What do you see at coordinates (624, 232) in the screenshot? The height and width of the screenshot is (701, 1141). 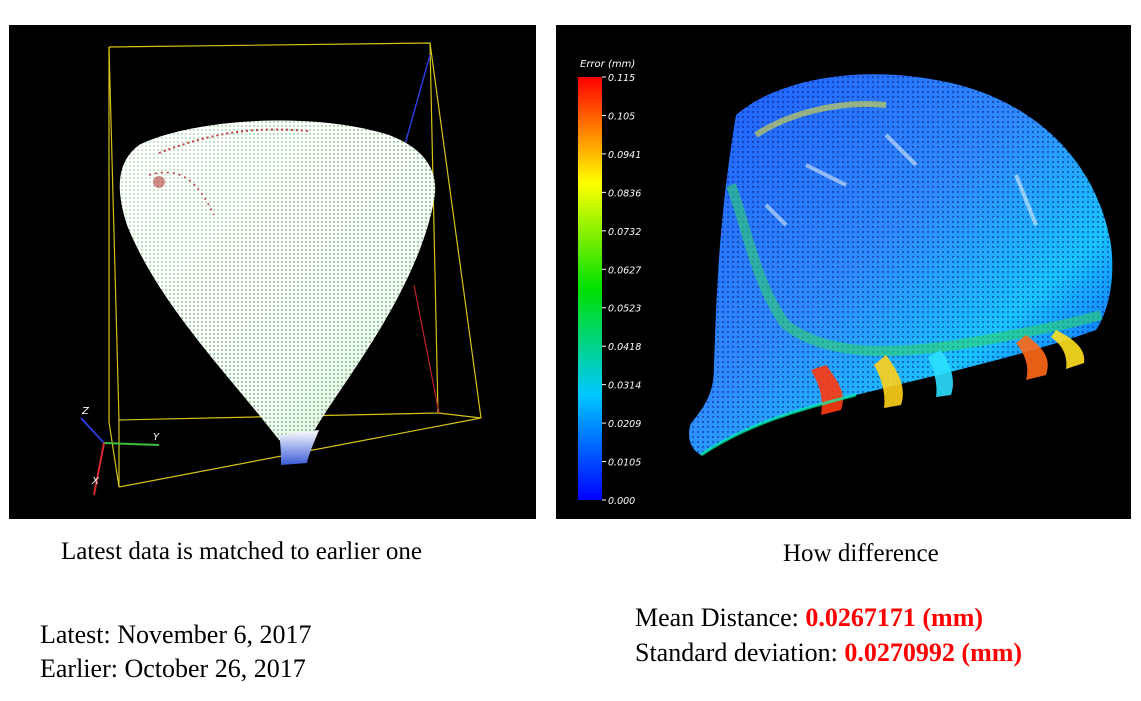 I see `colorbar-tick-label: 0.0732` at bounding box center [624, 232].